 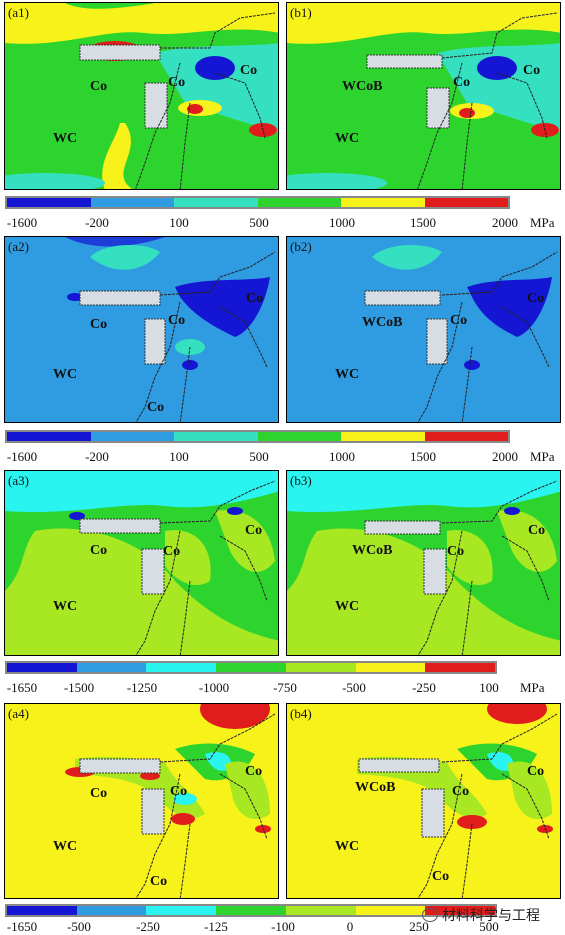 What do you see at coordinates (350, 926) in the screenshot?
I see `colorbar-tick: 0` at bounding box center [350, 926].